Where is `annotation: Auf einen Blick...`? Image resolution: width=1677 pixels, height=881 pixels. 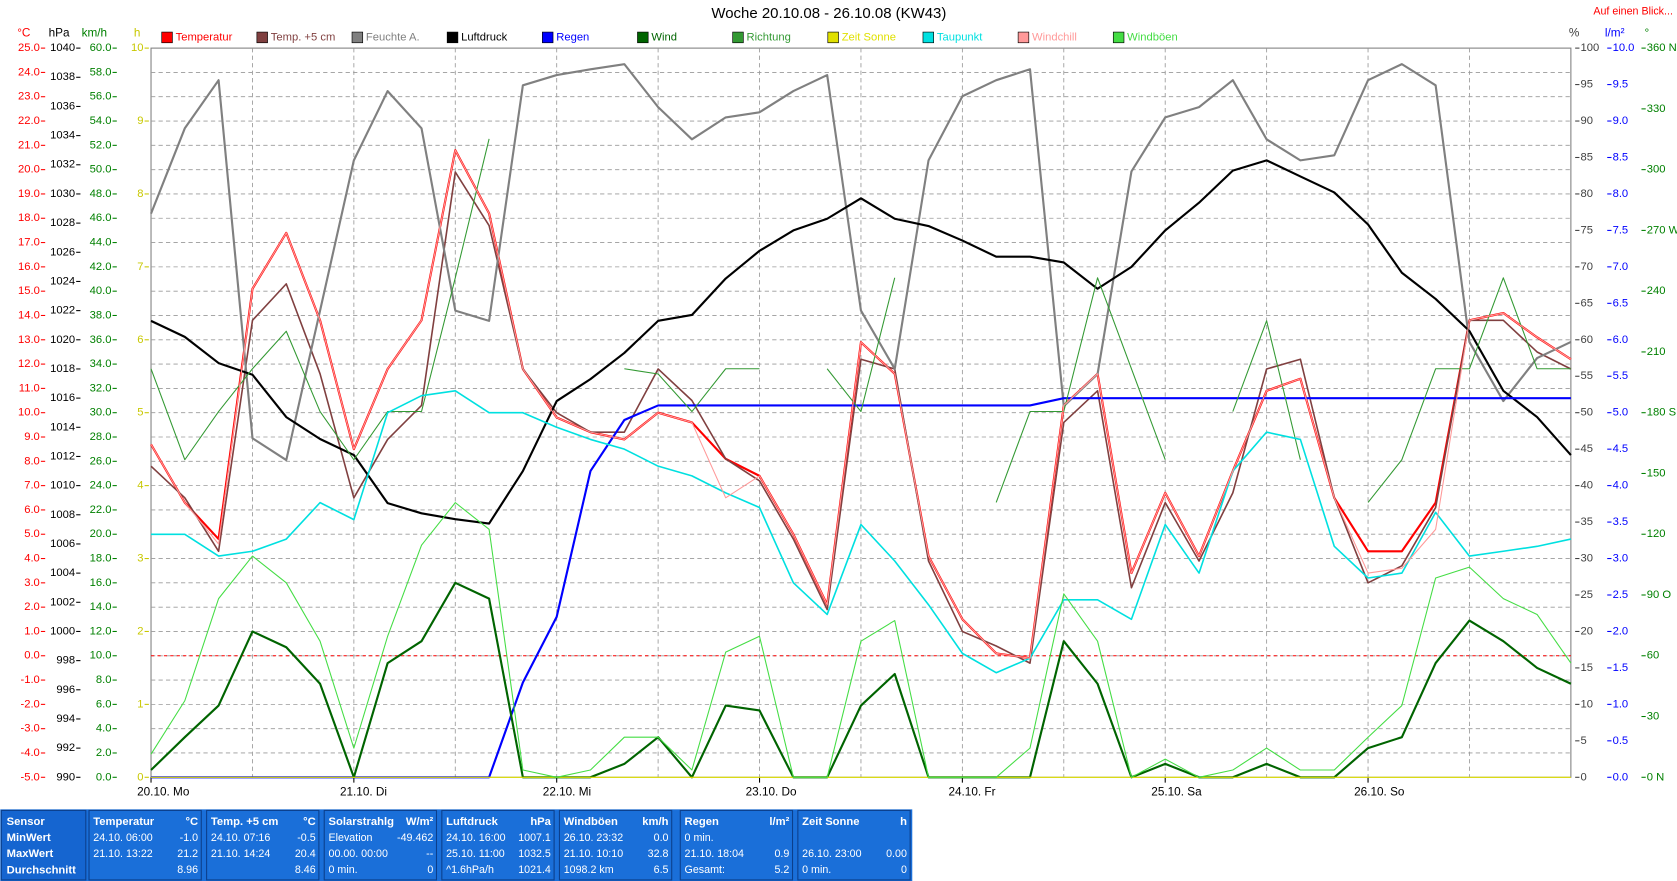 annotation: Auf einen Blick... is located at coordinates (1633, 12).